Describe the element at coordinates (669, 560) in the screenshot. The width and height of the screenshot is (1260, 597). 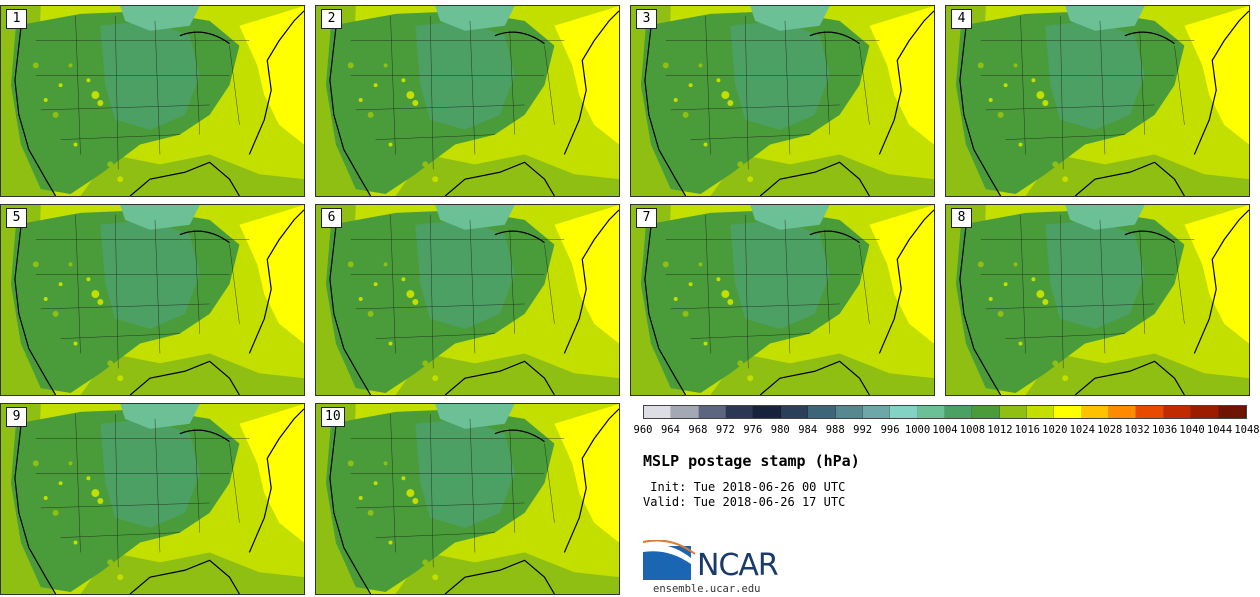
I see `ncar-logo-icon` at that location.